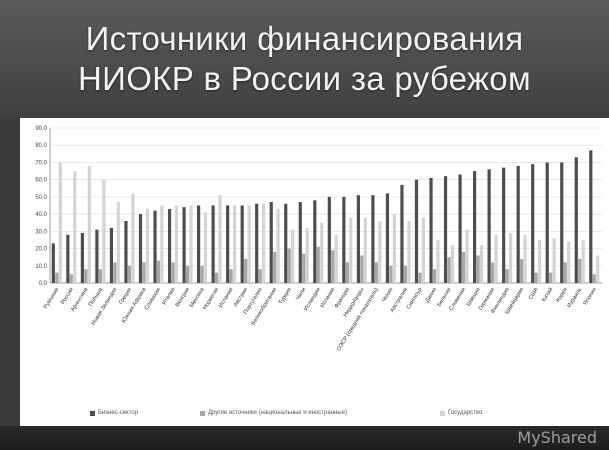  I want to click on x-tick-label: Чили, so click(301, 294).